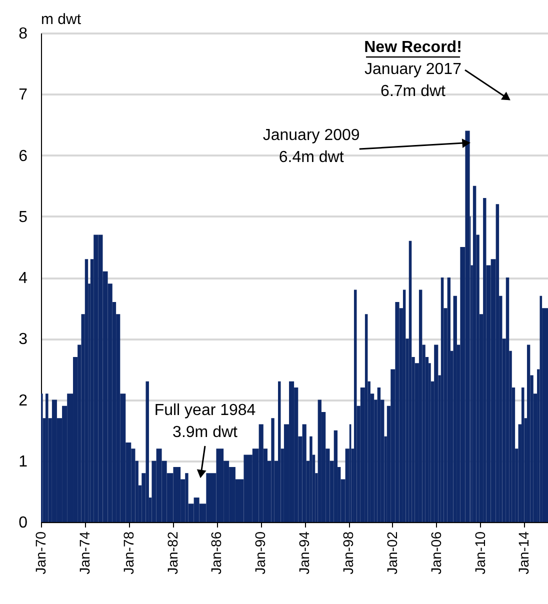 Image resolution: width=548 pixels, height=604 pixels. What do you see at coordinates (23, 461) in the screenshot?
I see `y-tick-label: 1` at bounding box center [23, 461].